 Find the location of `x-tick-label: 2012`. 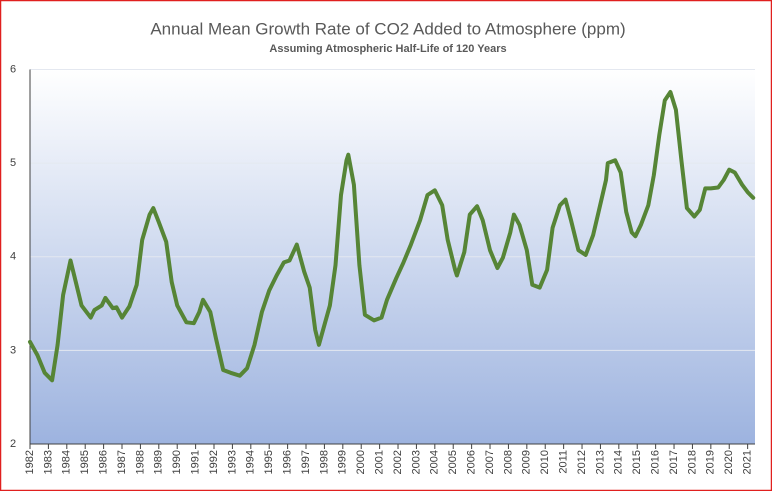

x-tick-label: 2012 is located at coordinates (582, 462).